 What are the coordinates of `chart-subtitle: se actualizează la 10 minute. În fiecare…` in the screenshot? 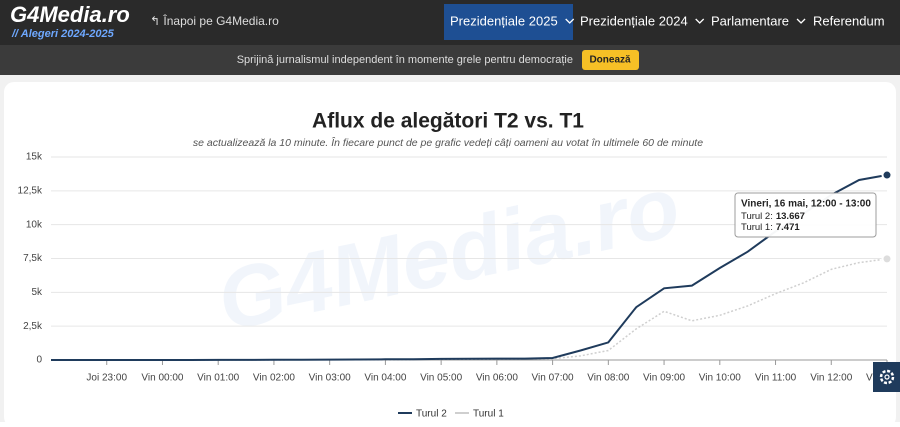 It's located at (448, 142).